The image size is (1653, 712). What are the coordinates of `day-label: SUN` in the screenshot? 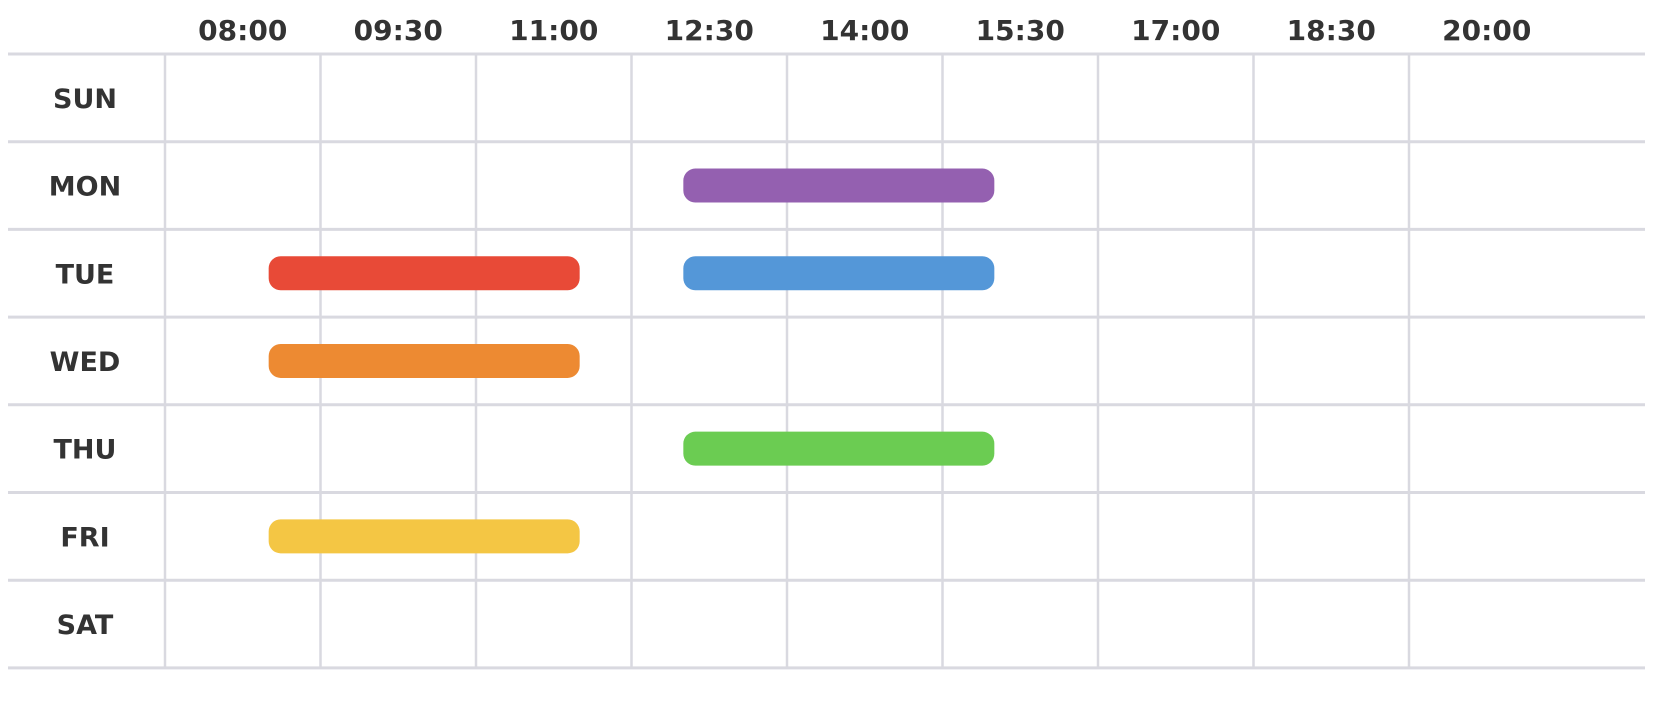 It's located at (85, 99).